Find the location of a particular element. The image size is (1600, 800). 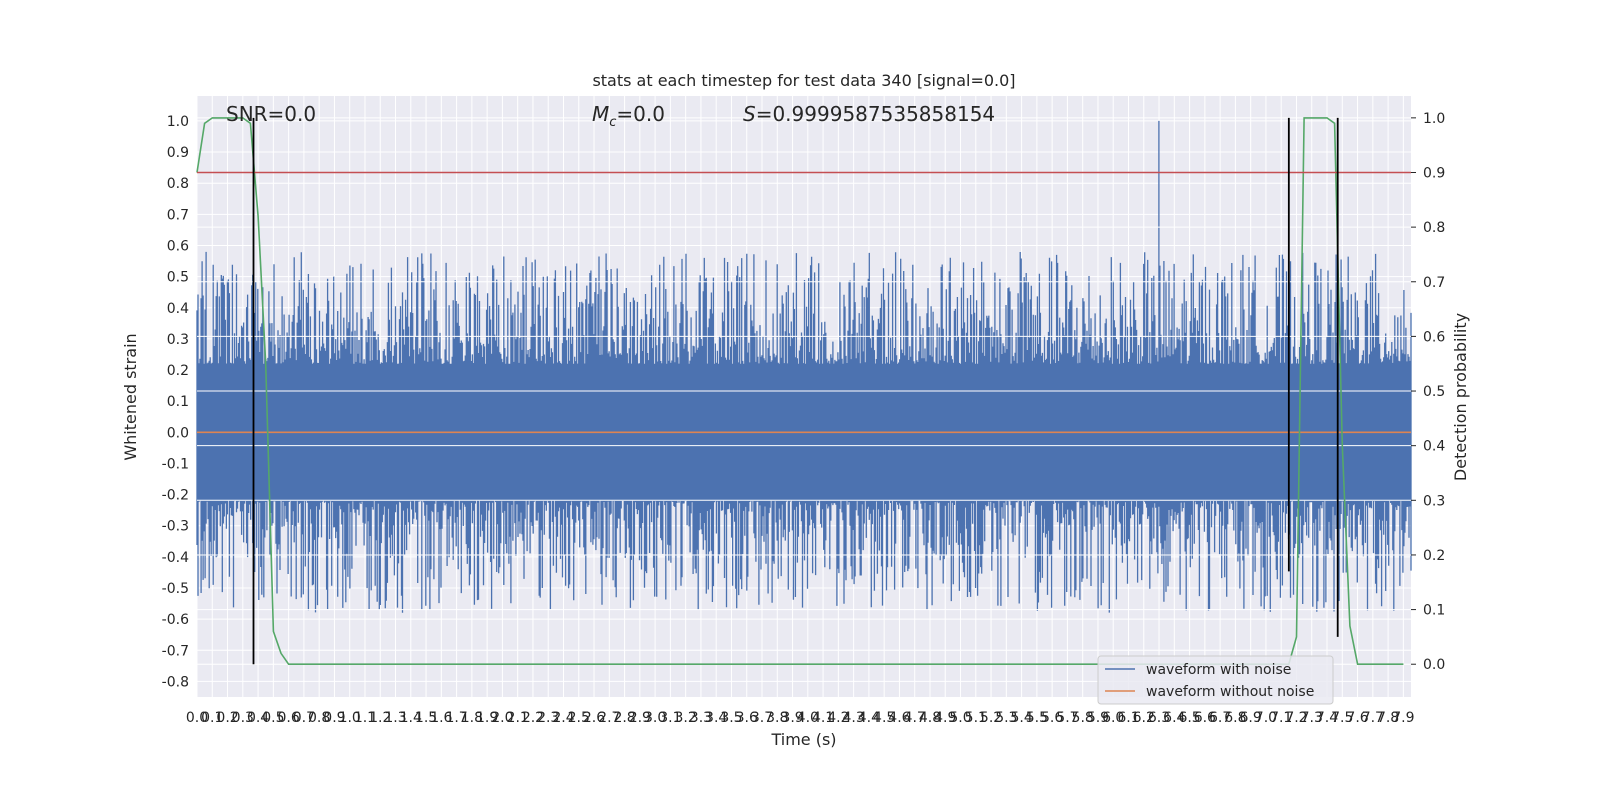

x-tick-label: 5.7 is located at coordinates (1067, 718).